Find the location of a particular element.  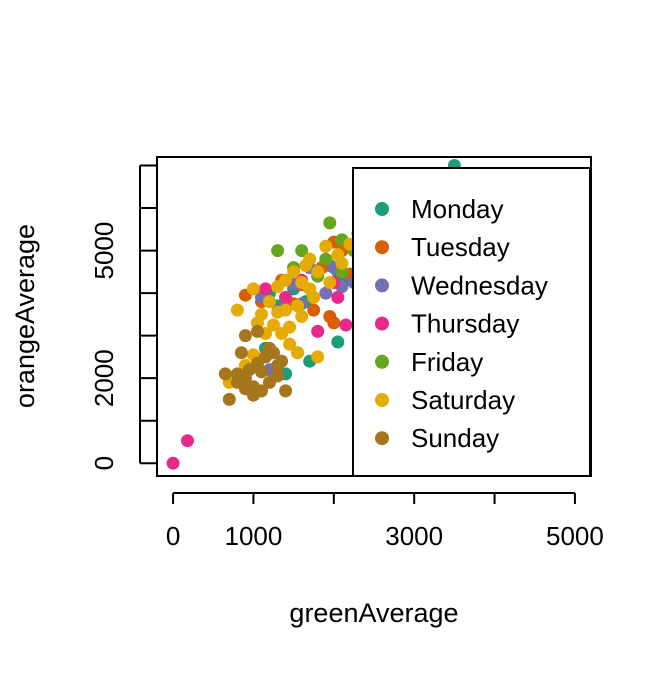

y-tick-label: 5000 is located at coordinates (104, 251).